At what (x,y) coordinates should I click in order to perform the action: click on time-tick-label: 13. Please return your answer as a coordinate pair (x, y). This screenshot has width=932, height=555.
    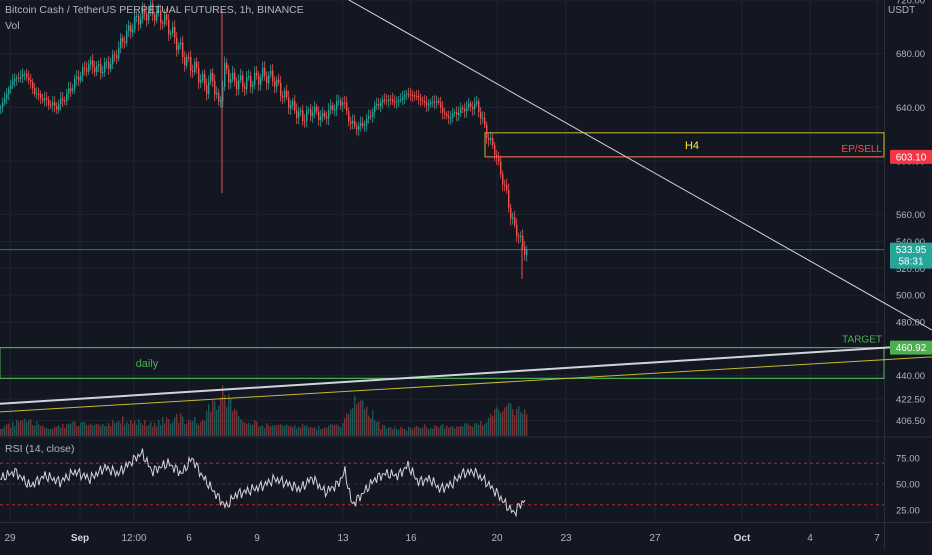
    Looking at the image, I should click on (343, 538).